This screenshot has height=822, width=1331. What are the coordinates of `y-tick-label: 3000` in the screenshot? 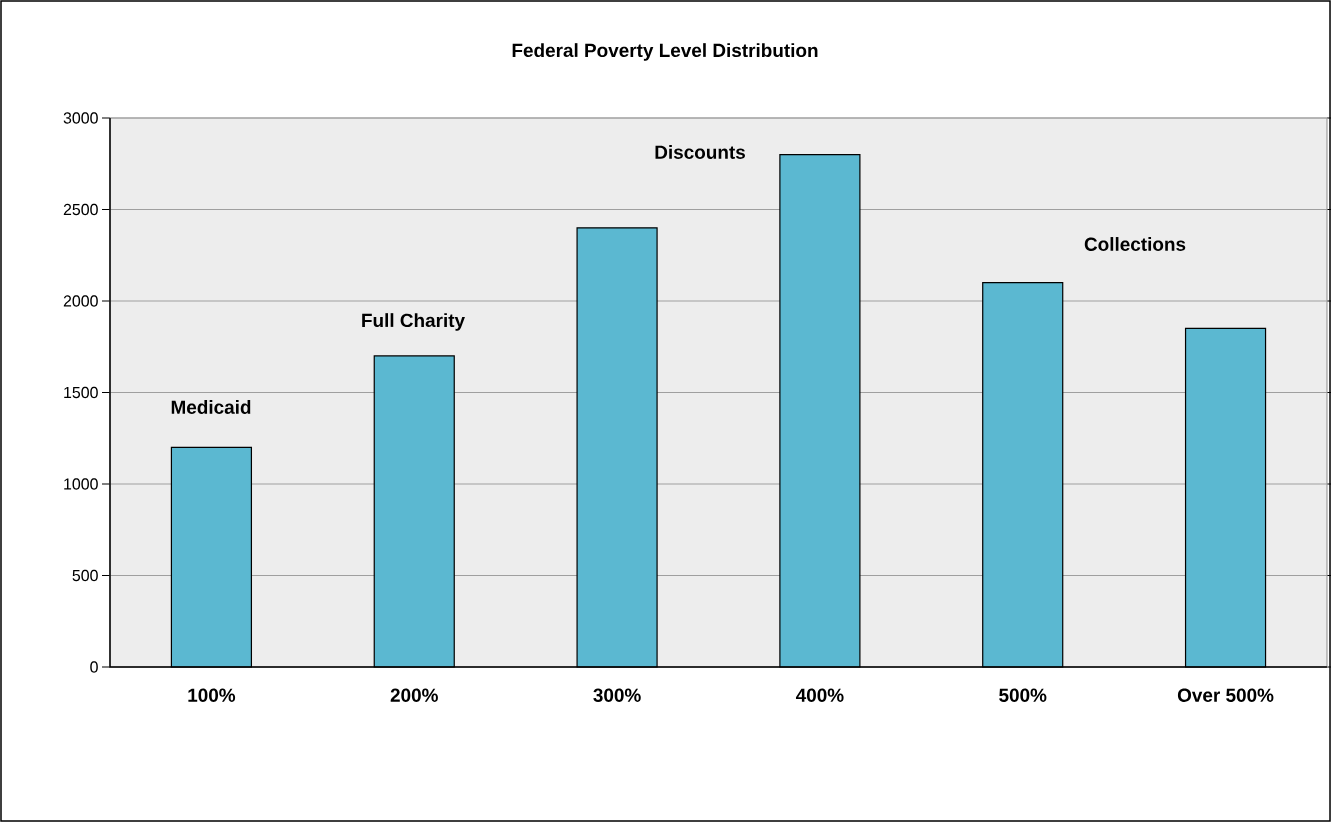 It's located at (80, 118).